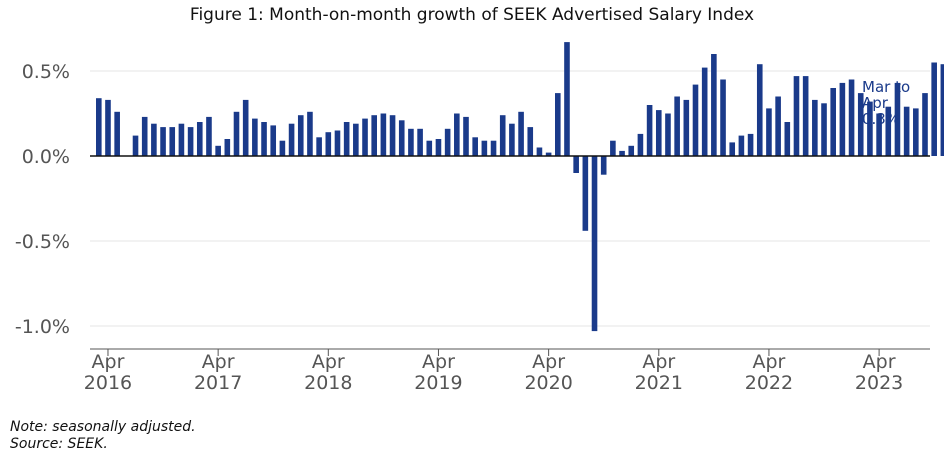  What do you see at coordinates (659, 383) in the screenshot?
I see `x-tick-year: 2021` at bounding box center [659, 383].